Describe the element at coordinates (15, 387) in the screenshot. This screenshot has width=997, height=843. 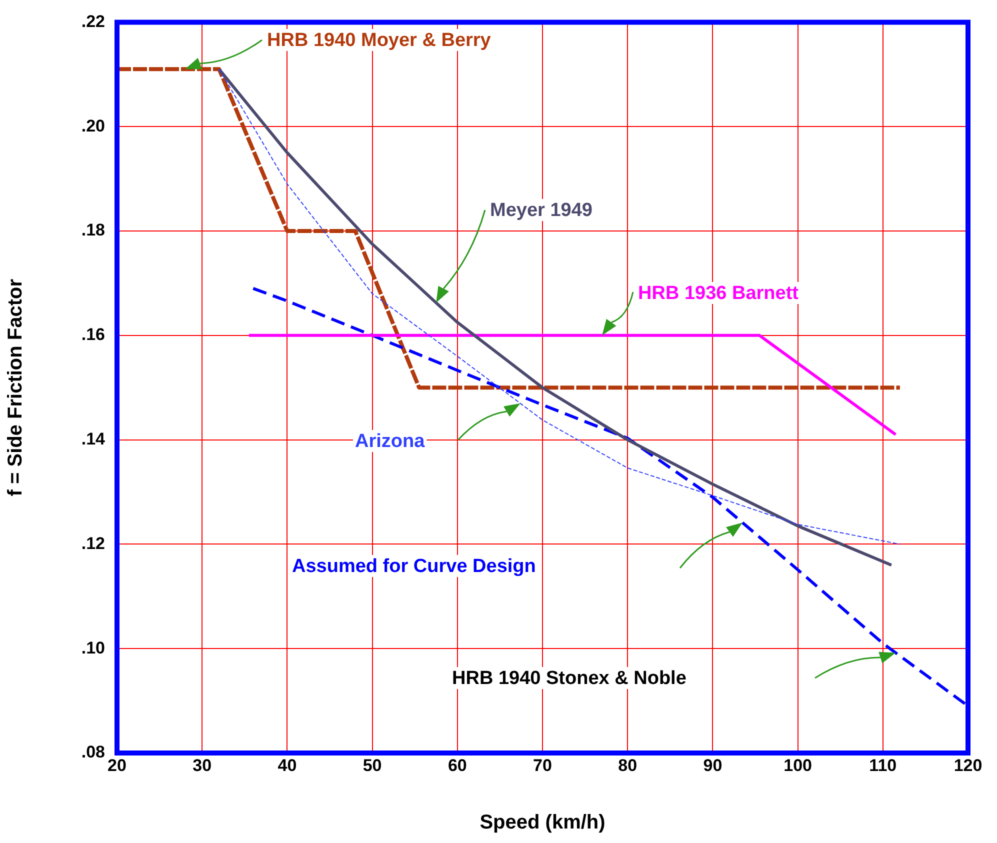
I see `y-axis-title: f = Side Friction Factor` at that location.